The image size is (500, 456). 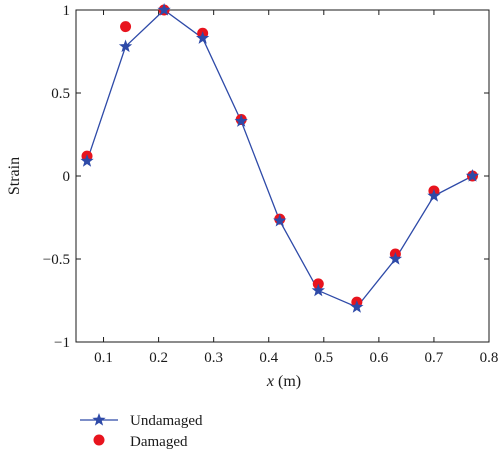 What do you see at coordinates (434, 358) in the screenshot?
I see `x-tick-label: 0.7` at bounding box center [434, 358].